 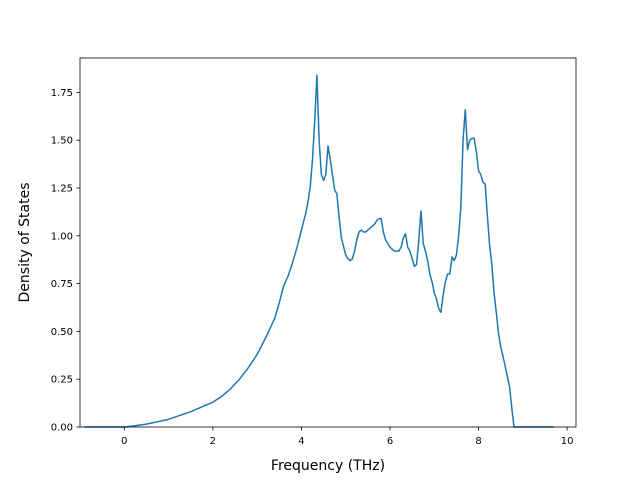 What do you see at coordinates (62, 236) in the screenshot?
I see `y-tick-label: 1.00` at bounding box center [62, 236].